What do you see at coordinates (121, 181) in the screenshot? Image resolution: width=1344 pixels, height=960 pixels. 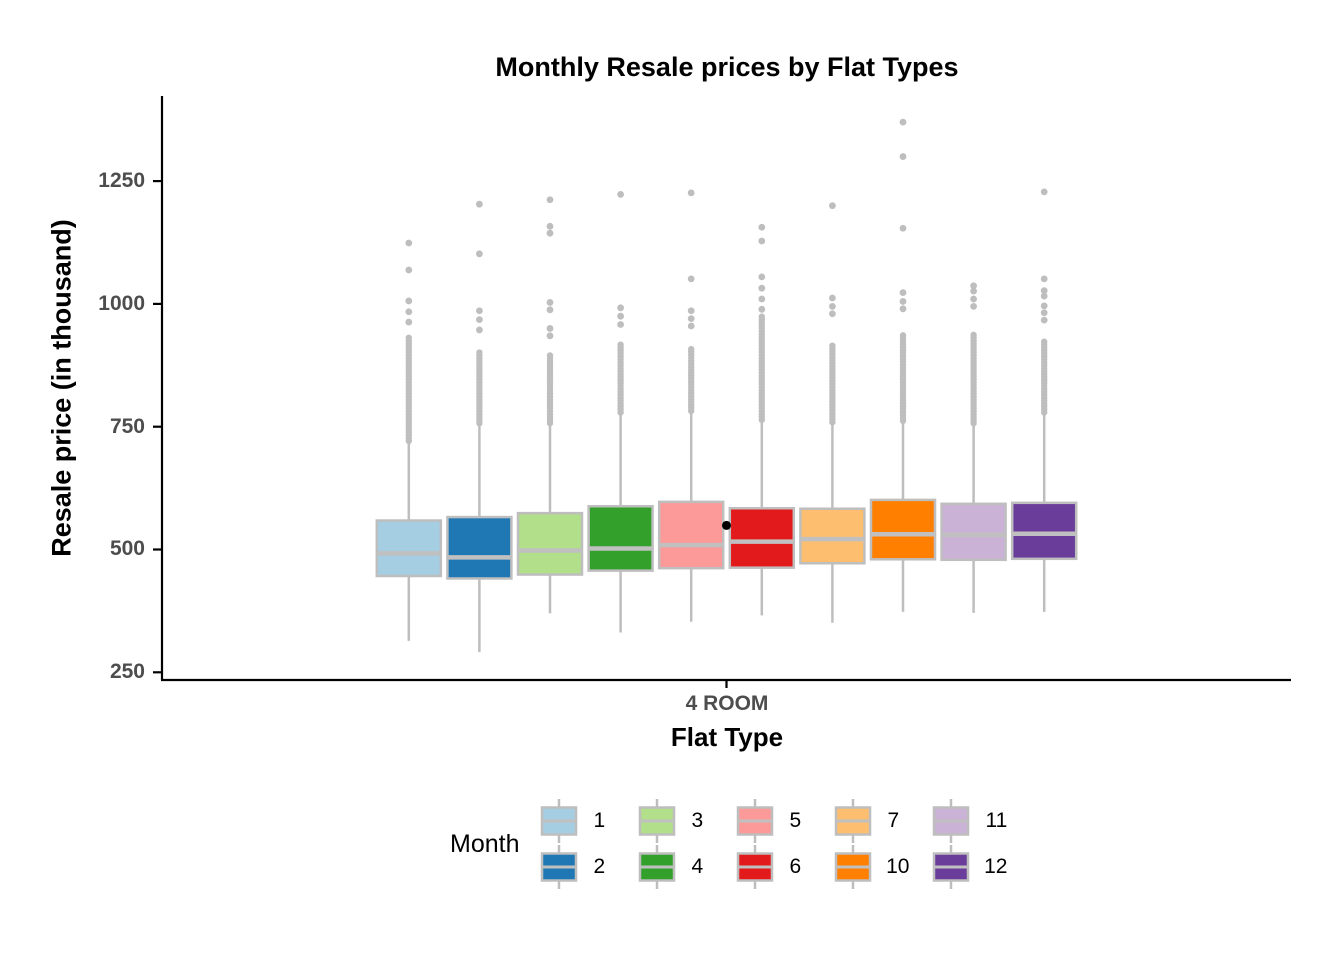 I see `y-tick-label-1250: 1250` at bounding box center [121, 181].